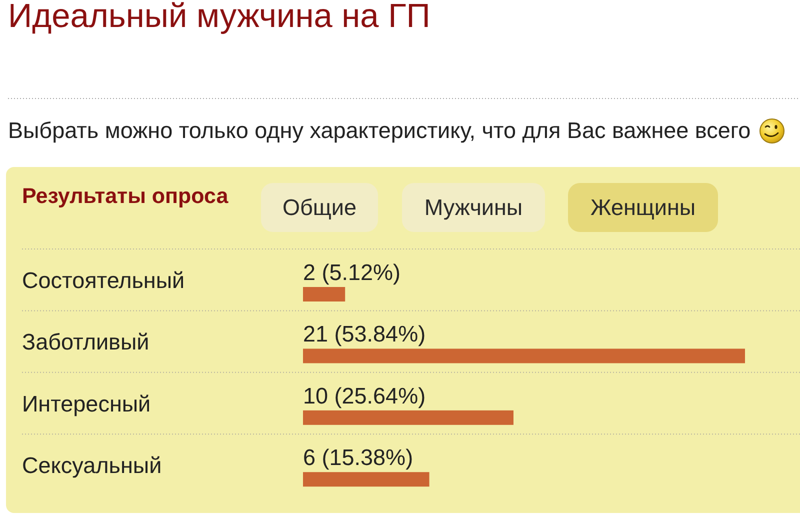 This screenshot has width=800, height=520. What do you see at coordinates (364, 334) in the screenshot?
I see `data-label: 21 (53.84%)` at bounding box center [364, 334].